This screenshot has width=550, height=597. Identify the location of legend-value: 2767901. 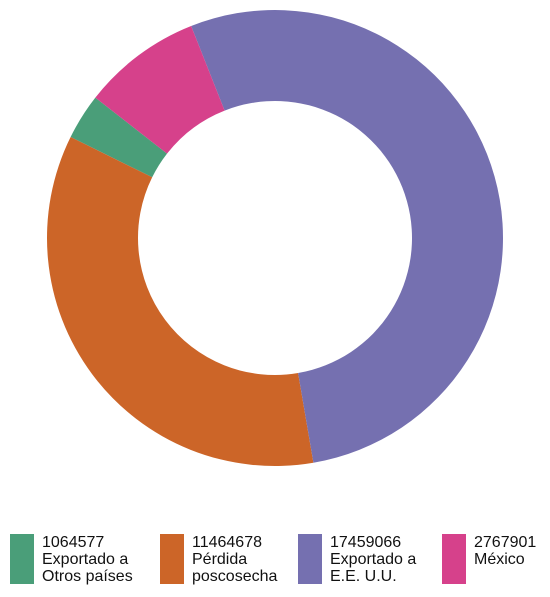
(505, 542).